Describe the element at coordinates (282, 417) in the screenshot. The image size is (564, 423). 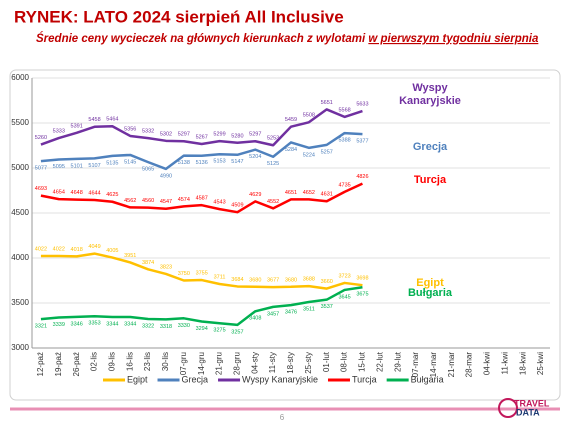
I see `page-number: 6` at that location.